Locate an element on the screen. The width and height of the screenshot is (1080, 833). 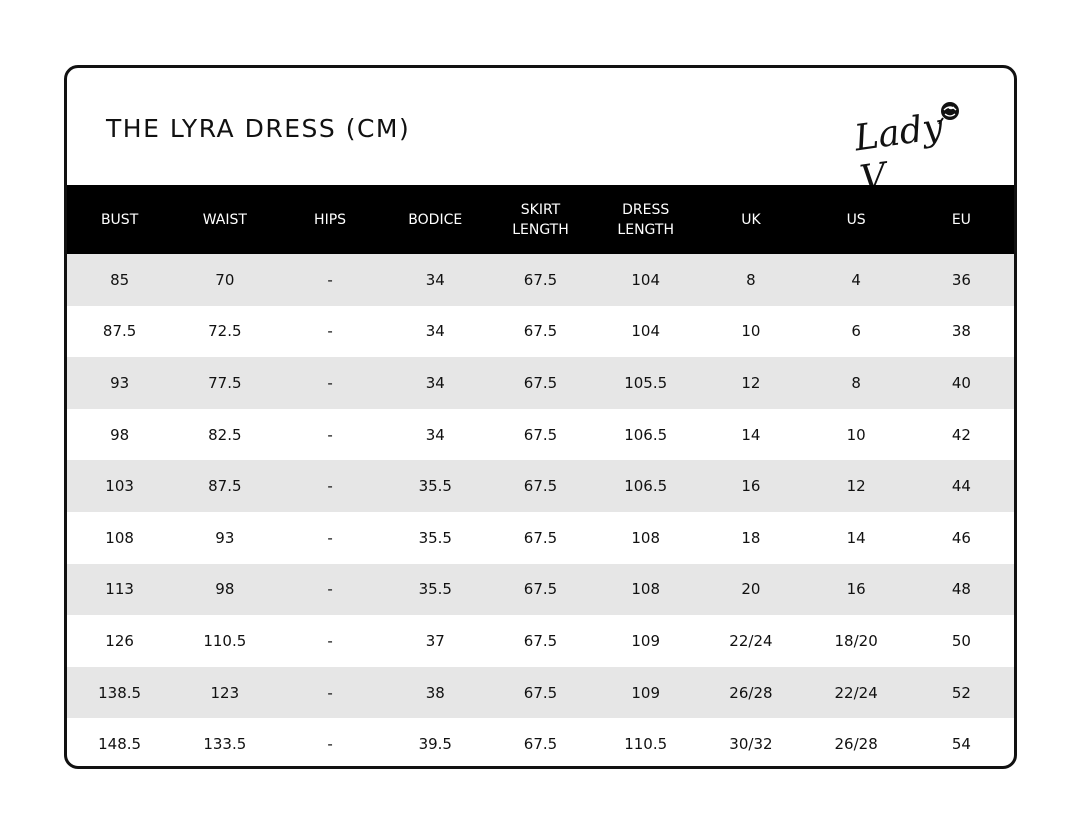
column-header-line: WAIST is located at coordinates (224, 219).